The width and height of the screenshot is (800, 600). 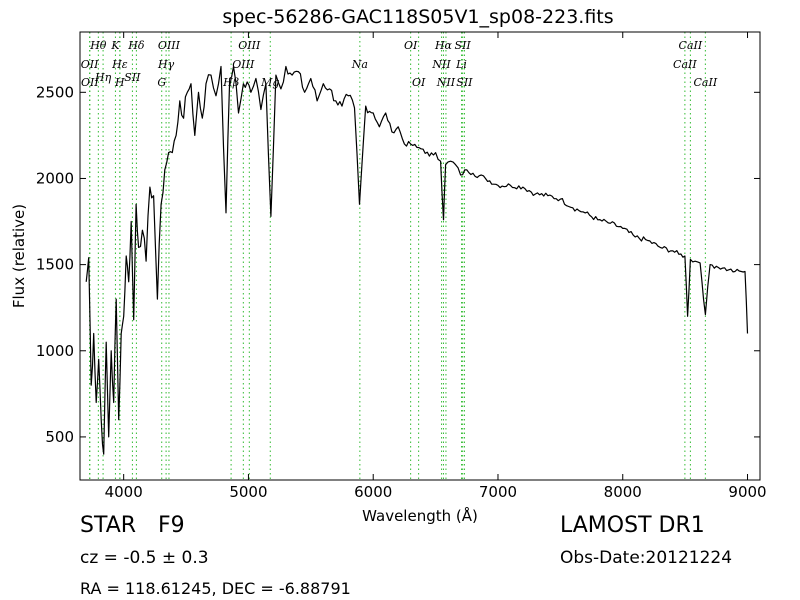 What do you see at coordinates (685, 64) in the screenshot?
I see `marker-label-16: CaII` at bounding box center [685, 64].